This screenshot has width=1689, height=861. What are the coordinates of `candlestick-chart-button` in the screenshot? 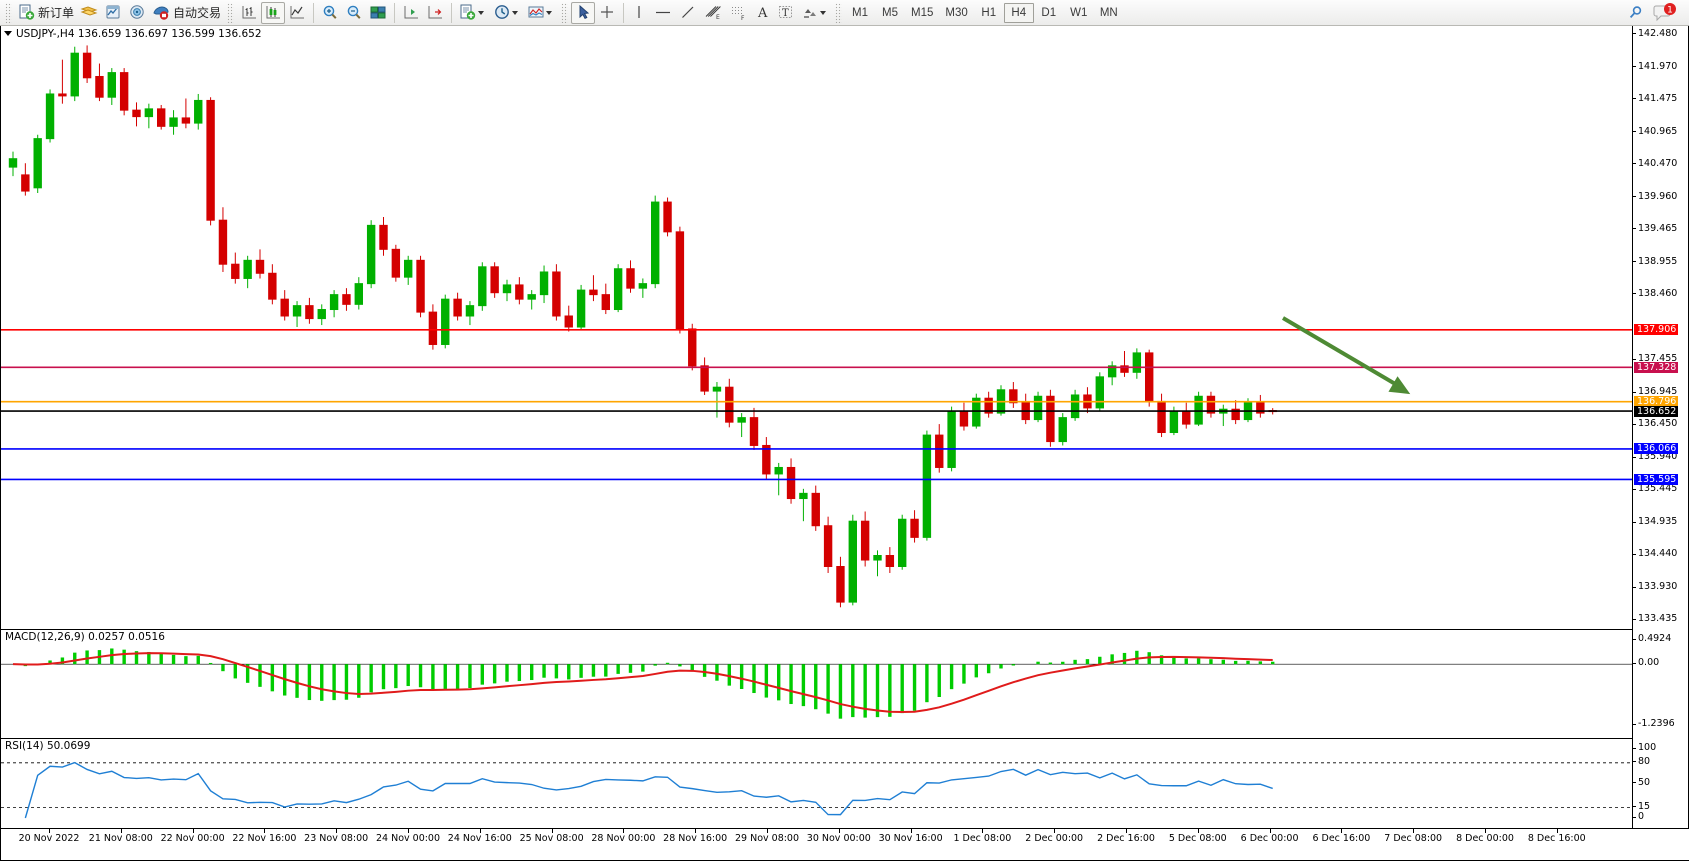 It's located at (273, 12).